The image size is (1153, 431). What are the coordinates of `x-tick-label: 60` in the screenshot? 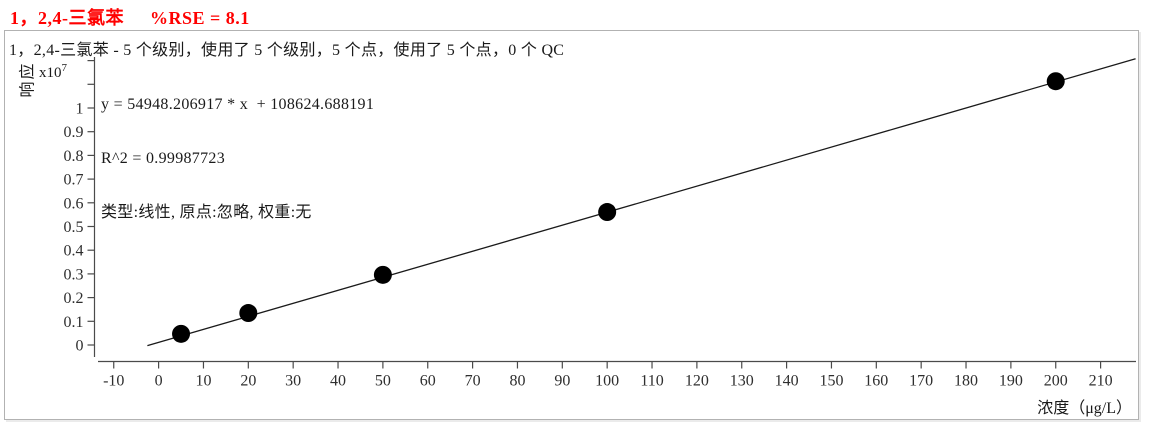 It's located at (428, 381).